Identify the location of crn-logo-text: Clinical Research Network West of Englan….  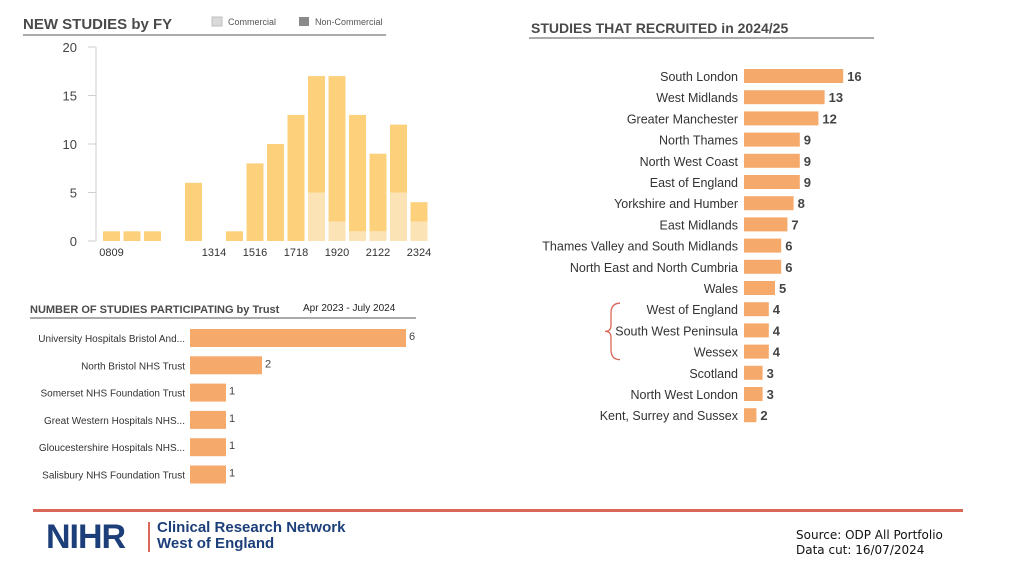
(251, 536).